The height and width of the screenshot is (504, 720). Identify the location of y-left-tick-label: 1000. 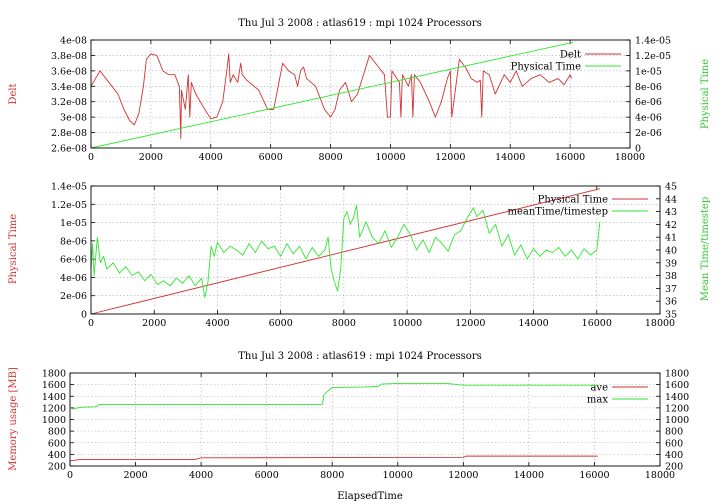
(54, 420).